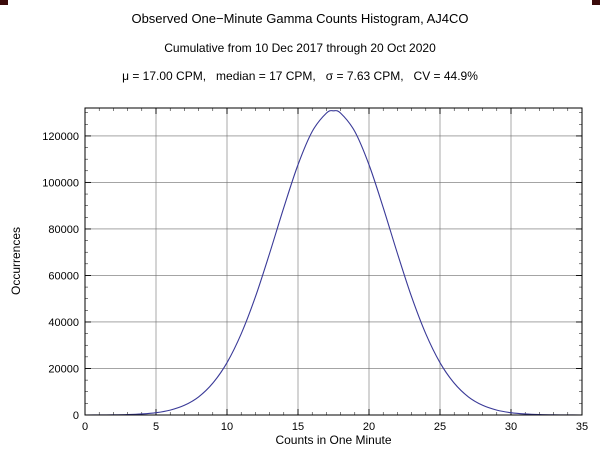 Image resolution: width=600 pixels, height=475 pixels. What do you see at coordinates (63, 276) in the screenshot?
I see `y-tick-label: 60000` at bounding box center [63, 276].